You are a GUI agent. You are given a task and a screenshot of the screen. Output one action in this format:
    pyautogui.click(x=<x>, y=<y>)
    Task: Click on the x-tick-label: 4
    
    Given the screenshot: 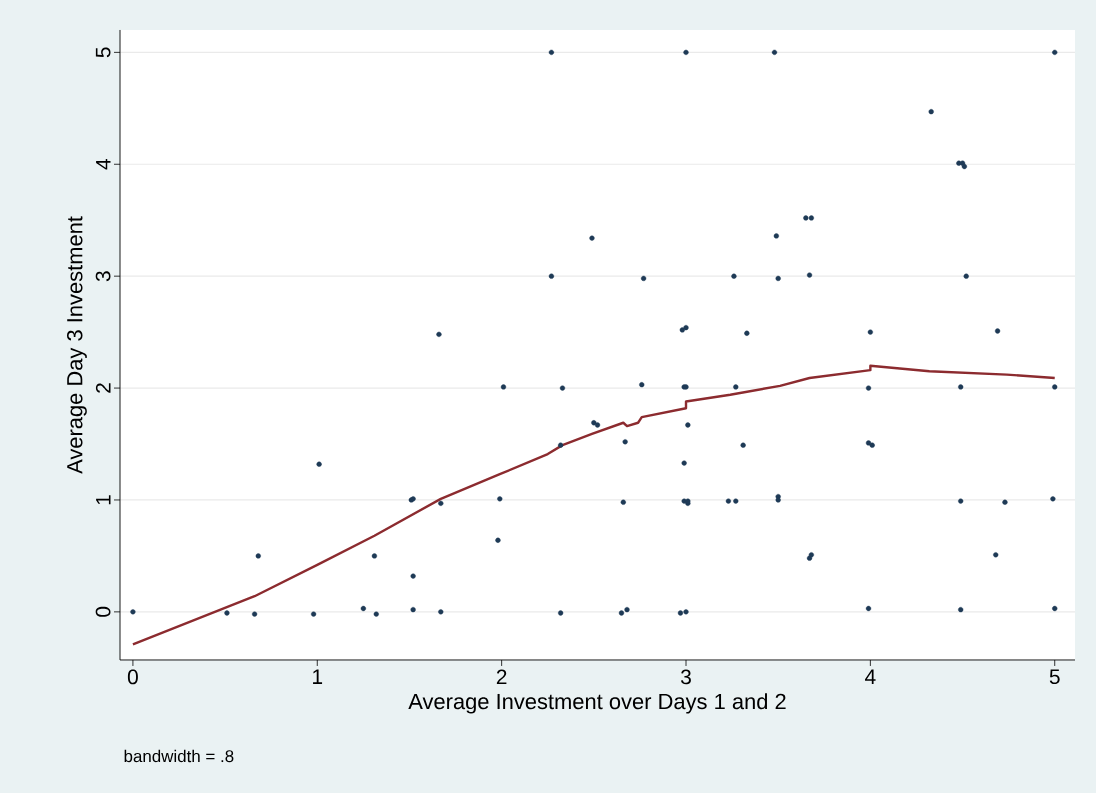 What is the action you would take?
    pyautogui.click(x=870, y=676)
    